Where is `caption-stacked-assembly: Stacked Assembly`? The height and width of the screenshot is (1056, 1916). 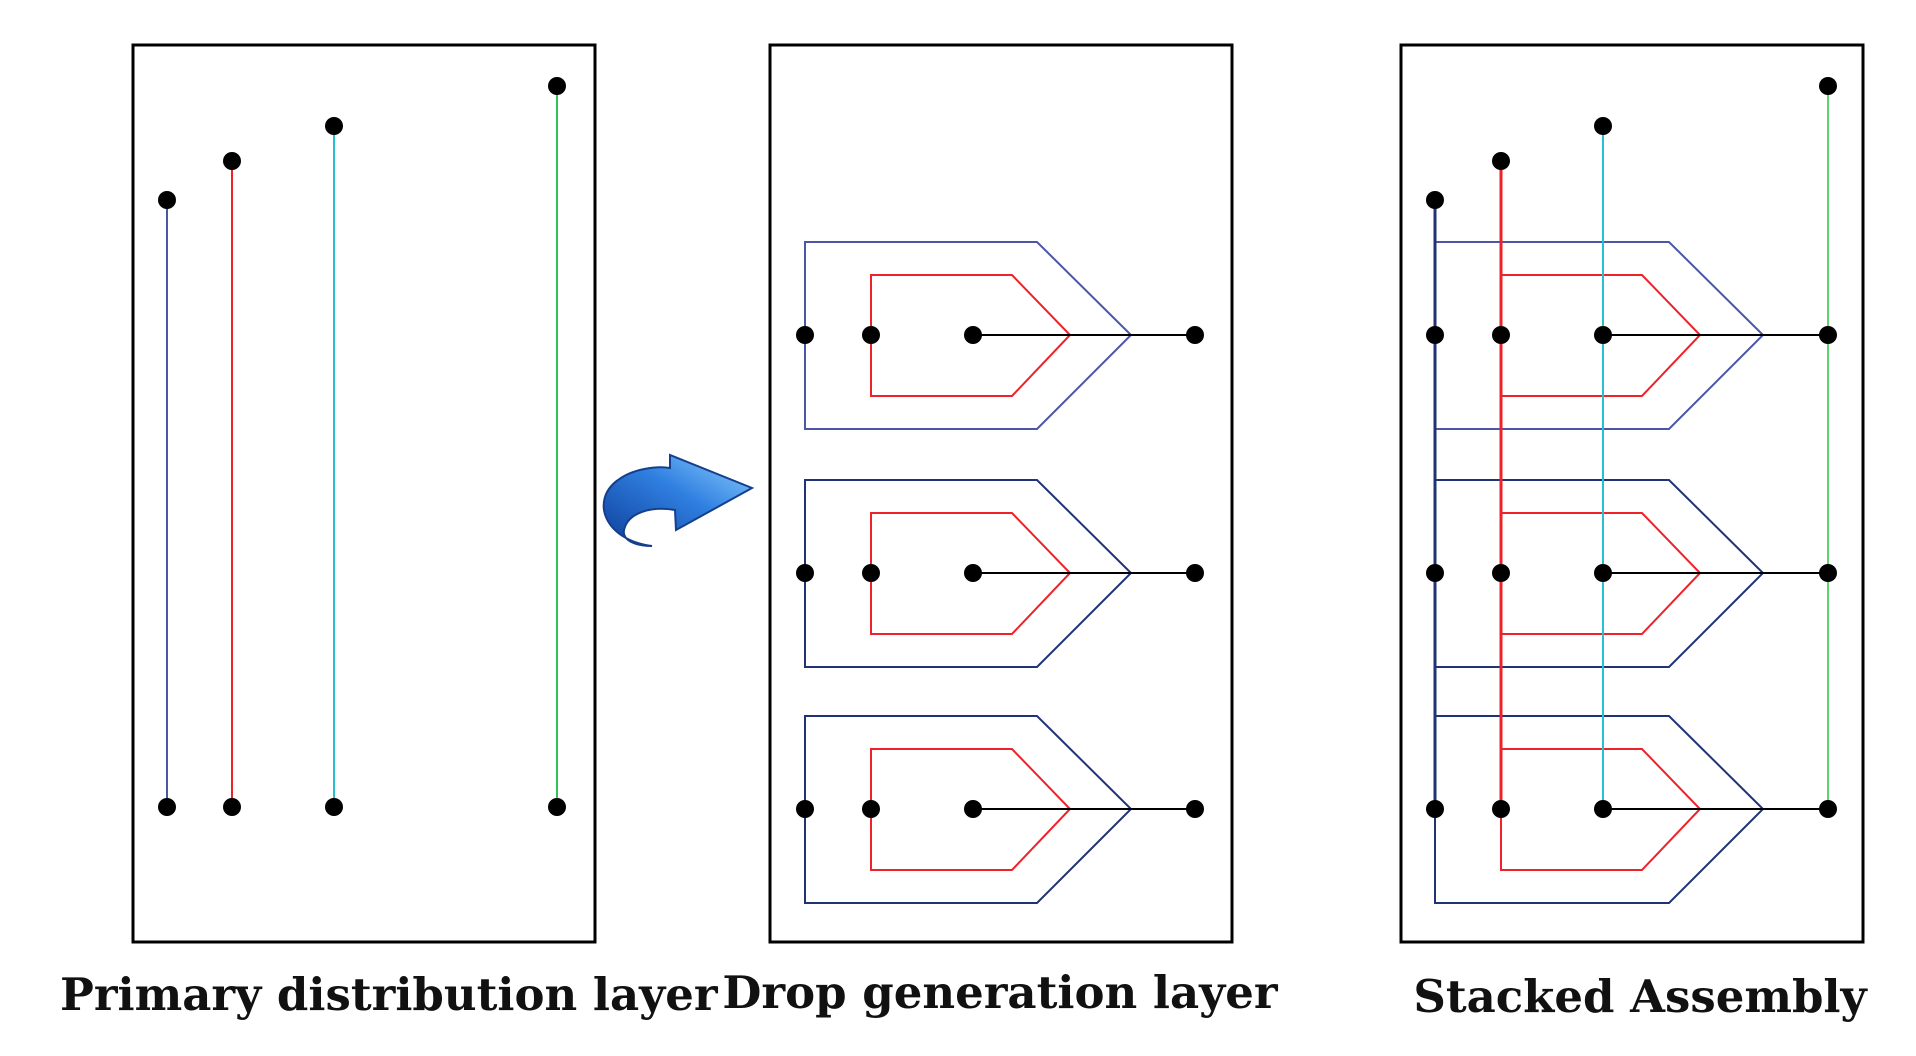
caption-stacked-assembly: Stacked Assembly is located at coordinates (1640, 996).